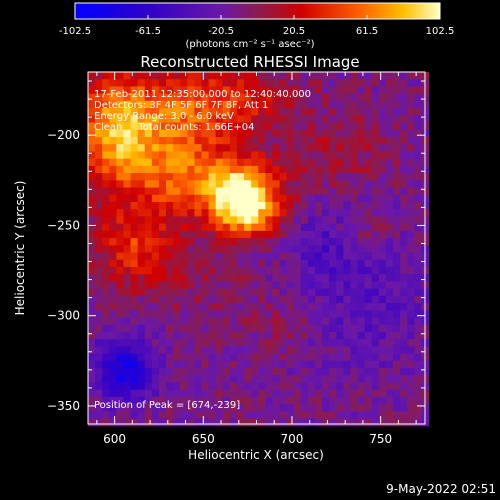 The height and width of the screenshot is (500, 500). What do you see at coordinates (202, 94) in the screenshot?
I see `annotation-time-range: 17-Feb-2011 12:35:00.000 to 12:40:40.000` at bounding box center [202, 94].